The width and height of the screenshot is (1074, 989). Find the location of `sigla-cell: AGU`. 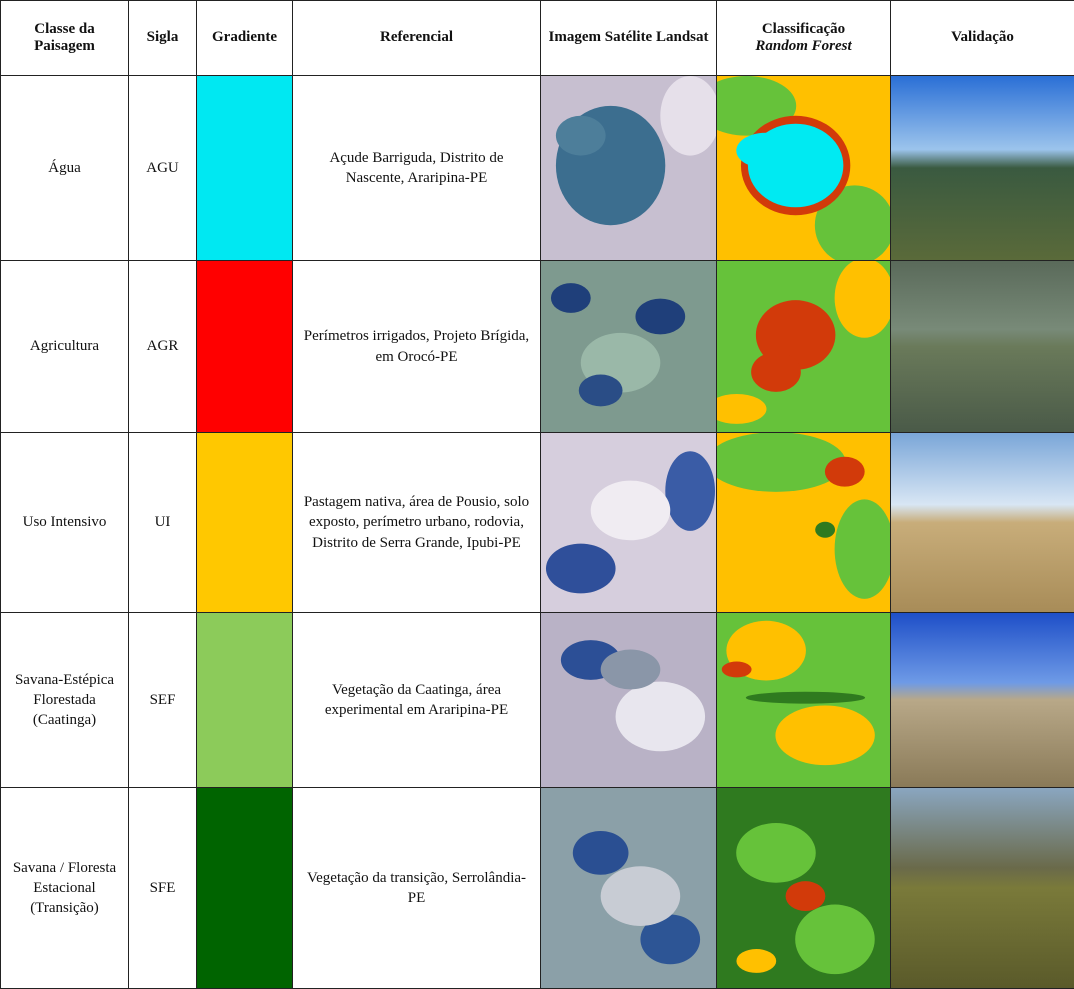

sigla-cell: AGU is located at coordinates (163, 168).